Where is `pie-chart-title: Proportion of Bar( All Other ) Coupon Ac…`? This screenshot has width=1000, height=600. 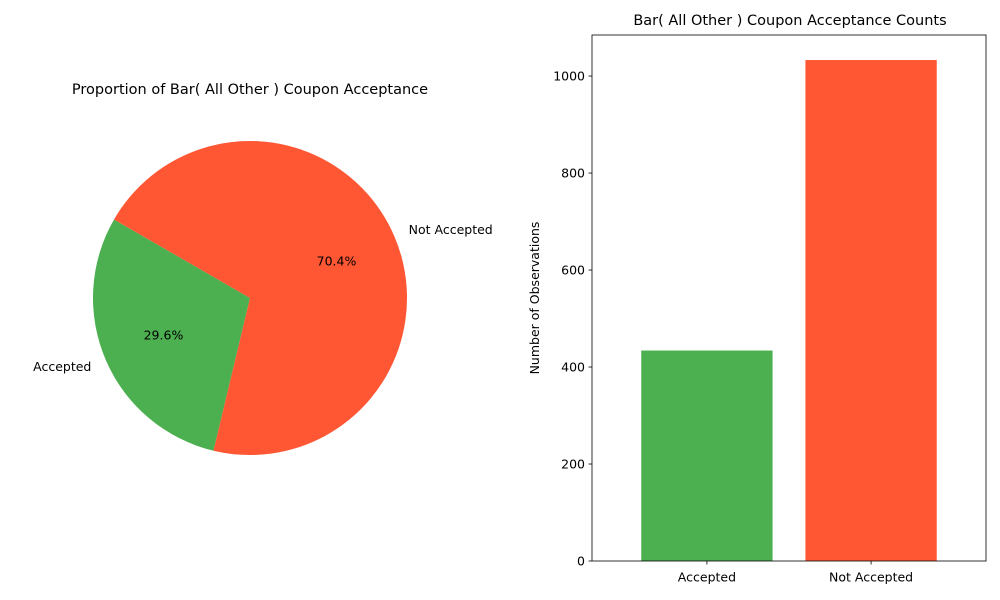 pie-chart-title: Proportion of Bar( All Other ) Coupon Ac… is located at coordinates (250, 90).